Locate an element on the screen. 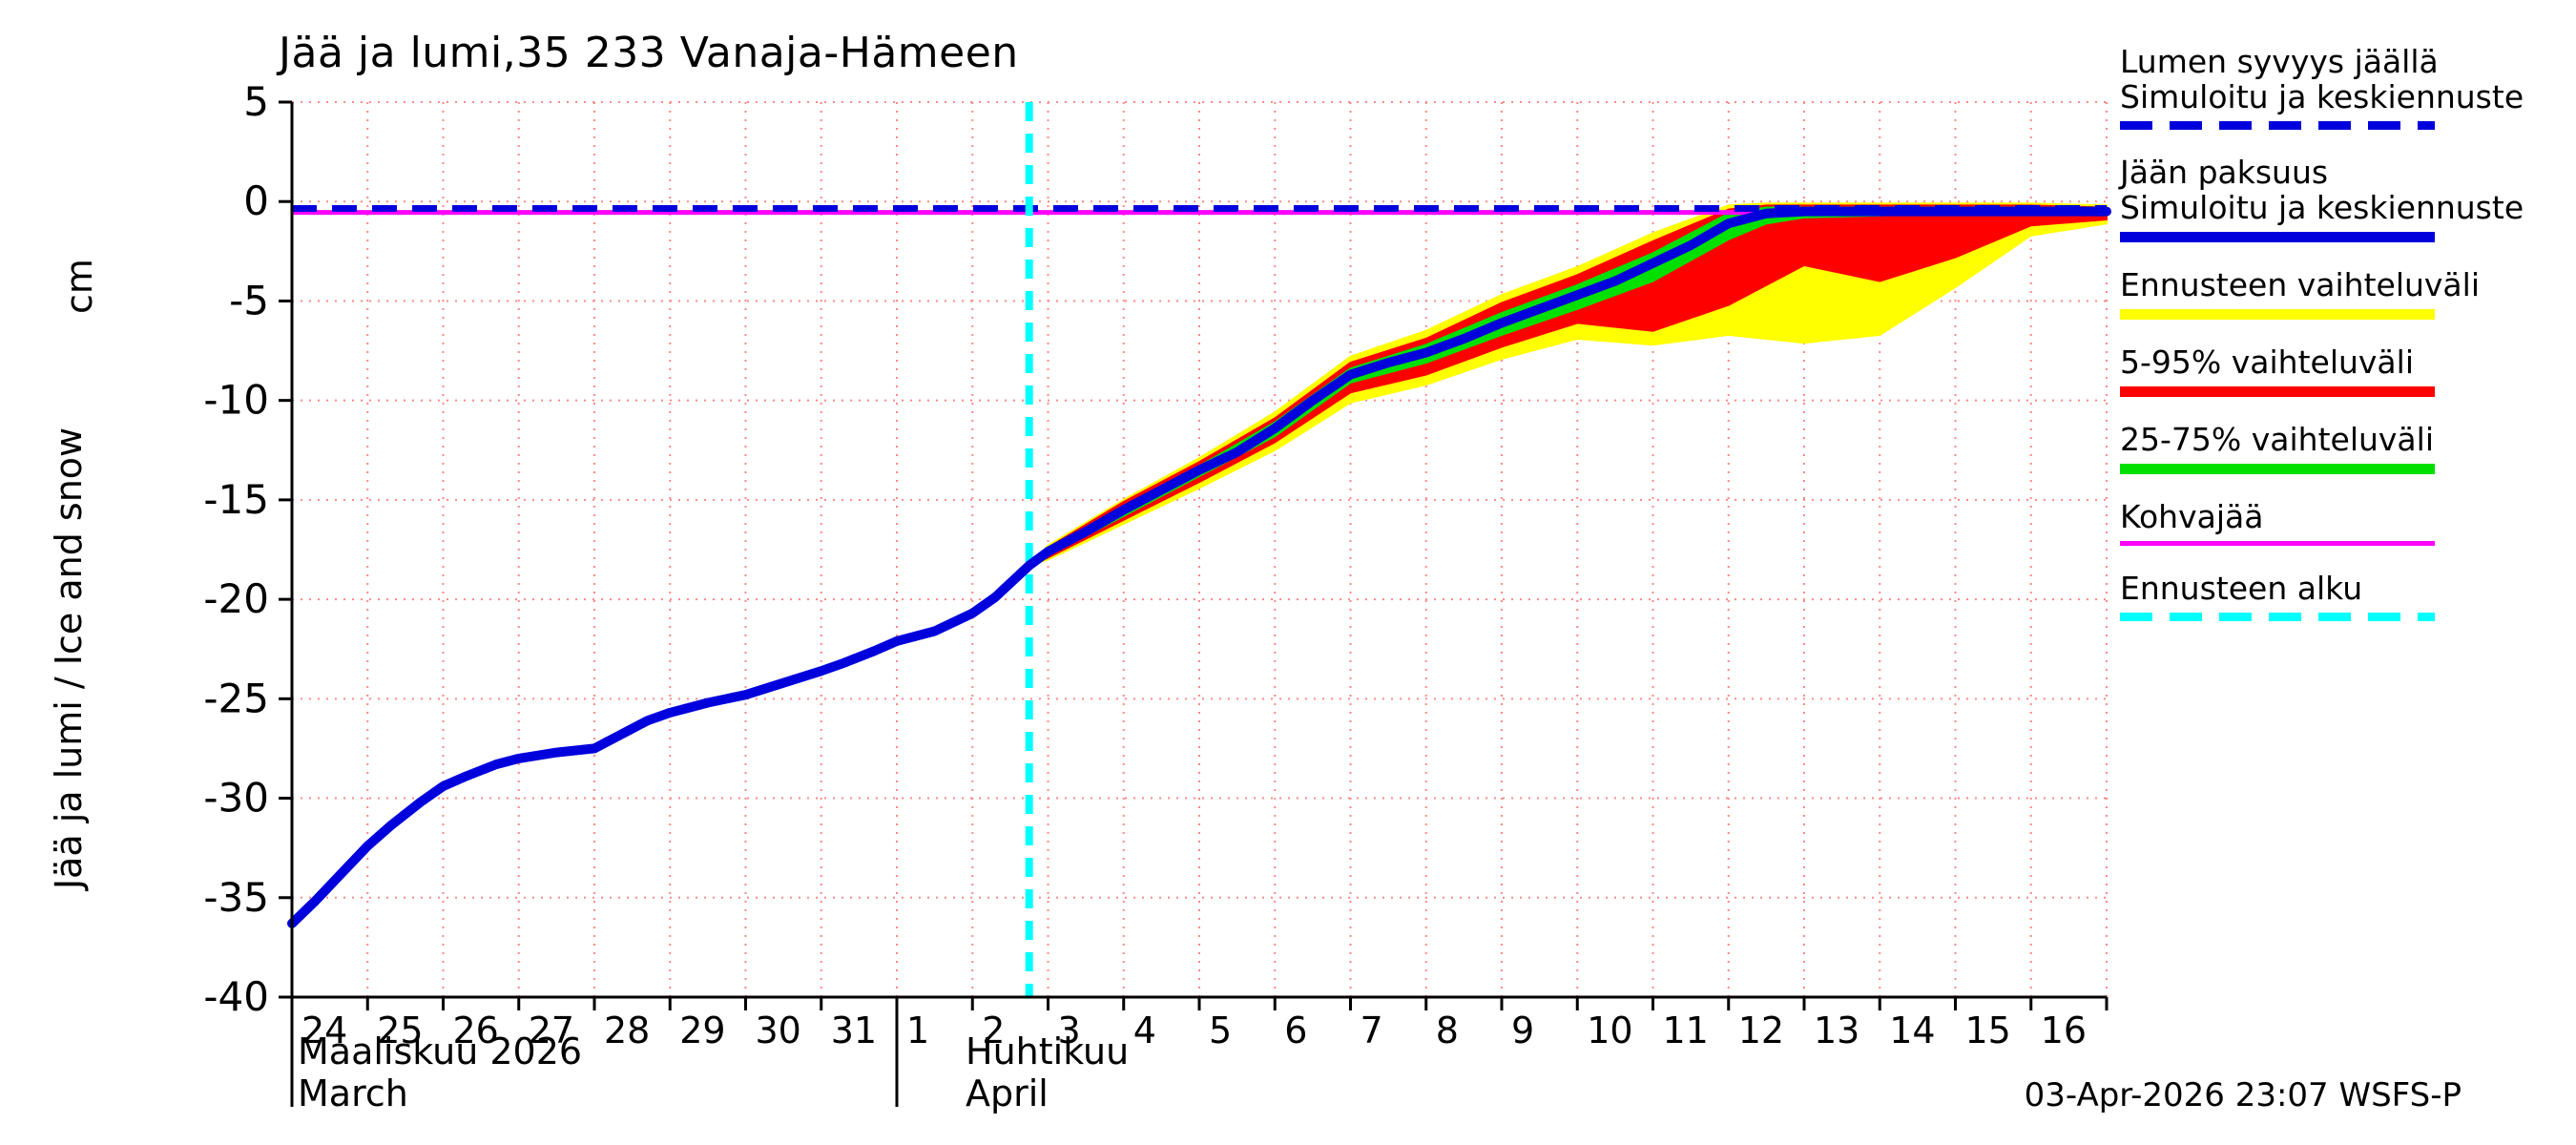  x-tick-label: 30 is located at coordinates (778, 1030).